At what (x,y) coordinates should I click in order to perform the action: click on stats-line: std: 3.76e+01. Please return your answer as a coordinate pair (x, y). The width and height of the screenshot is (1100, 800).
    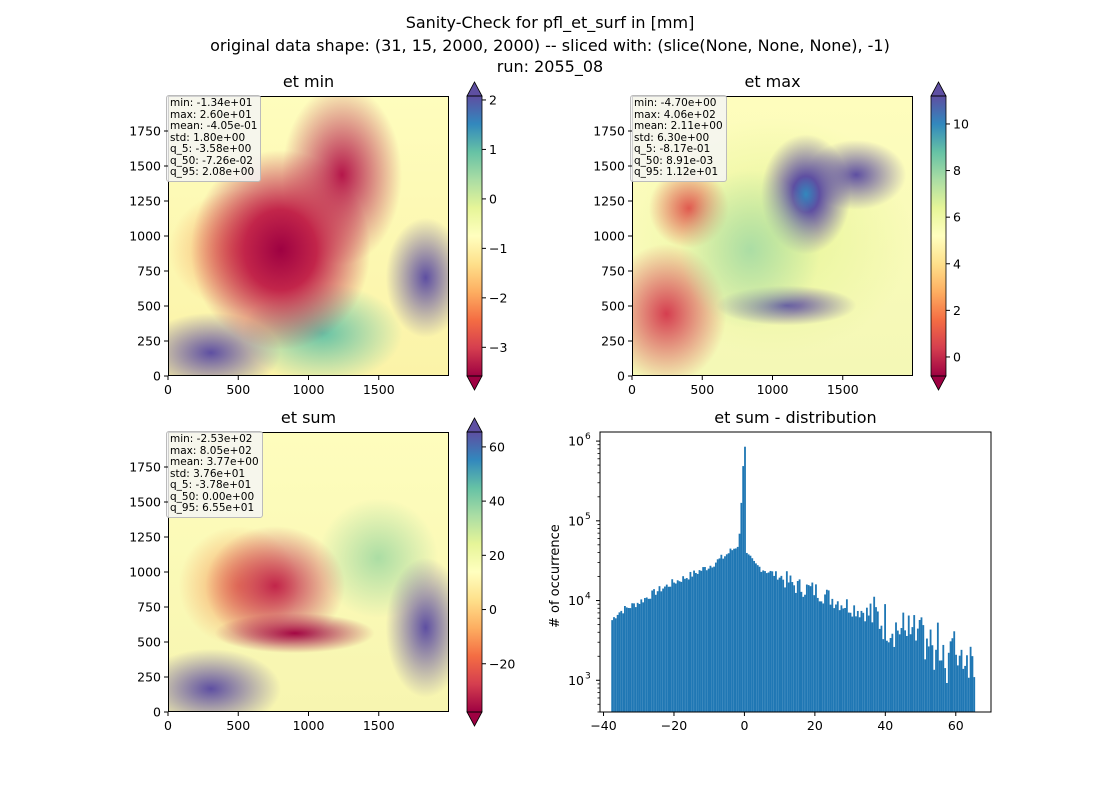
    Looking at the image, I should click on (208, 473).